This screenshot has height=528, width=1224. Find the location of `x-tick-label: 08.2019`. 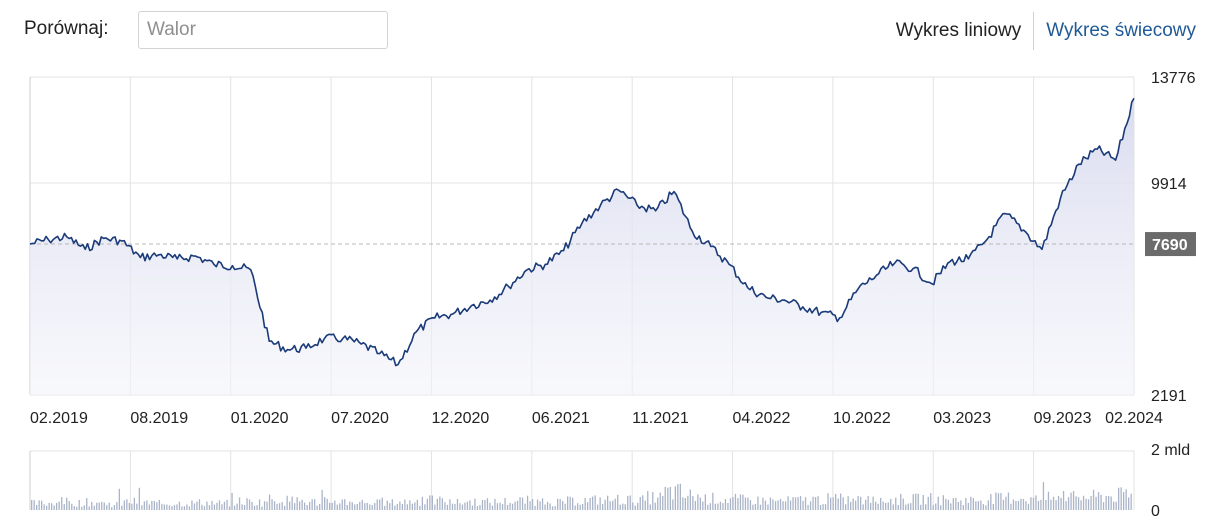

x-tick-label: 08.2019 is located at coordinates (159, 418).